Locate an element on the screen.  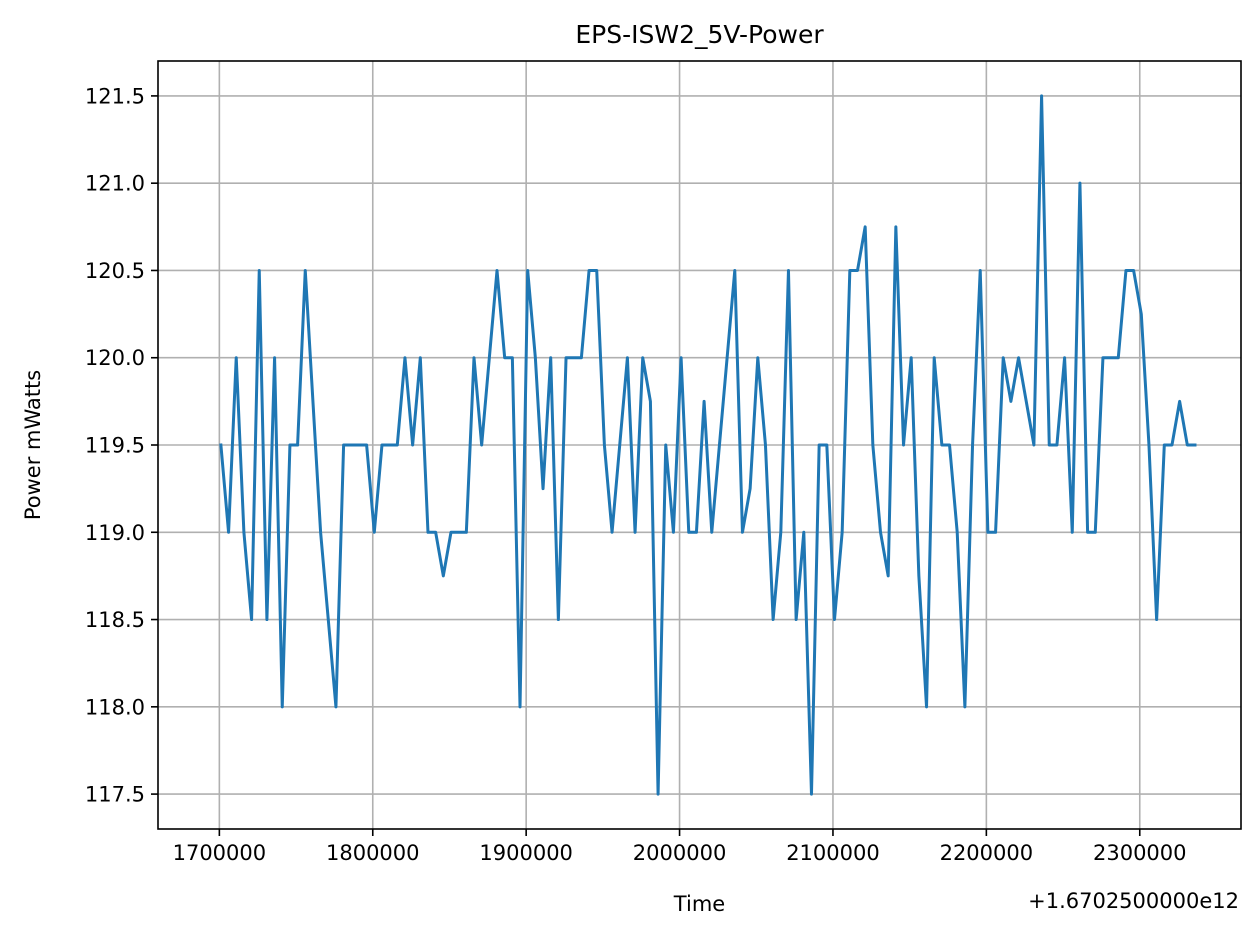
x-tick-label: 2200000 is located at coordinates (987, 853).